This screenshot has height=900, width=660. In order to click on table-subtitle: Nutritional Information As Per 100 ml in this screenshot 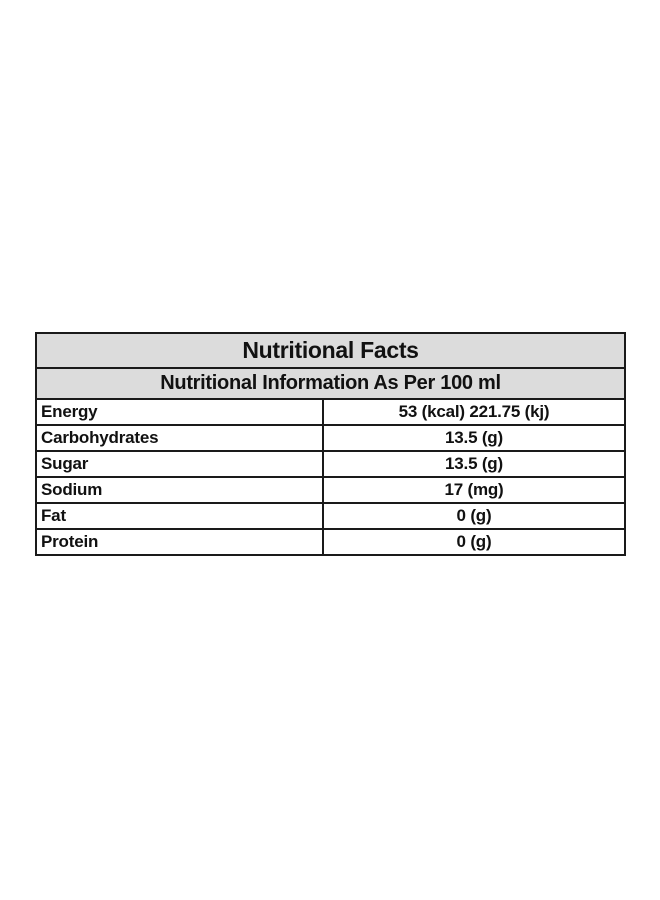, I will do `click(330, 383)`.